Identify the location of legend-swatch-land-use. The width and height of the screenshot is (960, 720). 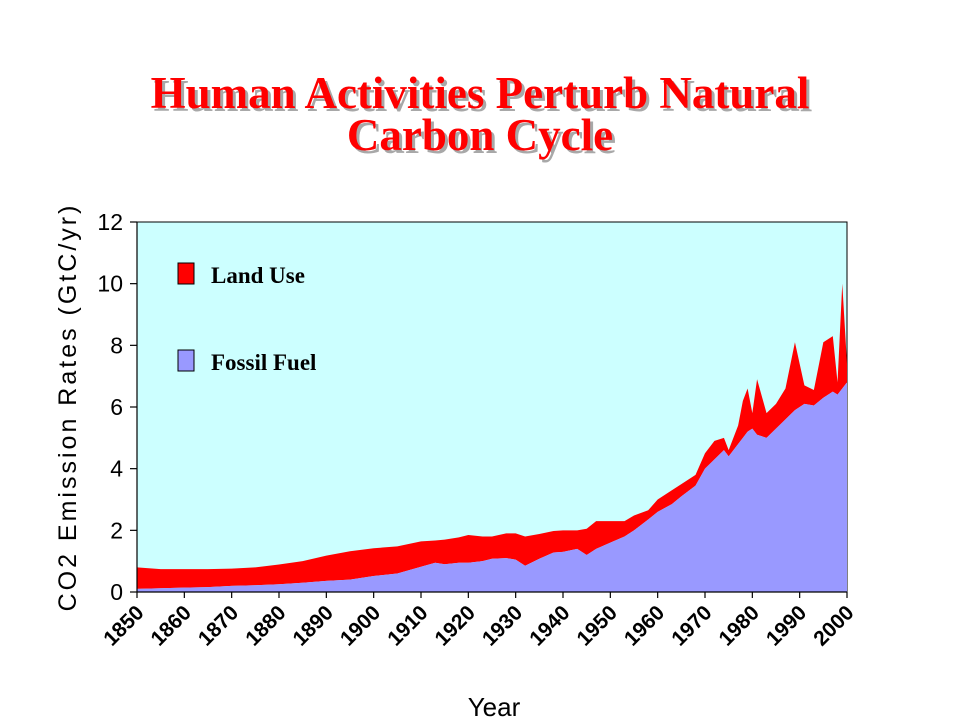
(186, 273).